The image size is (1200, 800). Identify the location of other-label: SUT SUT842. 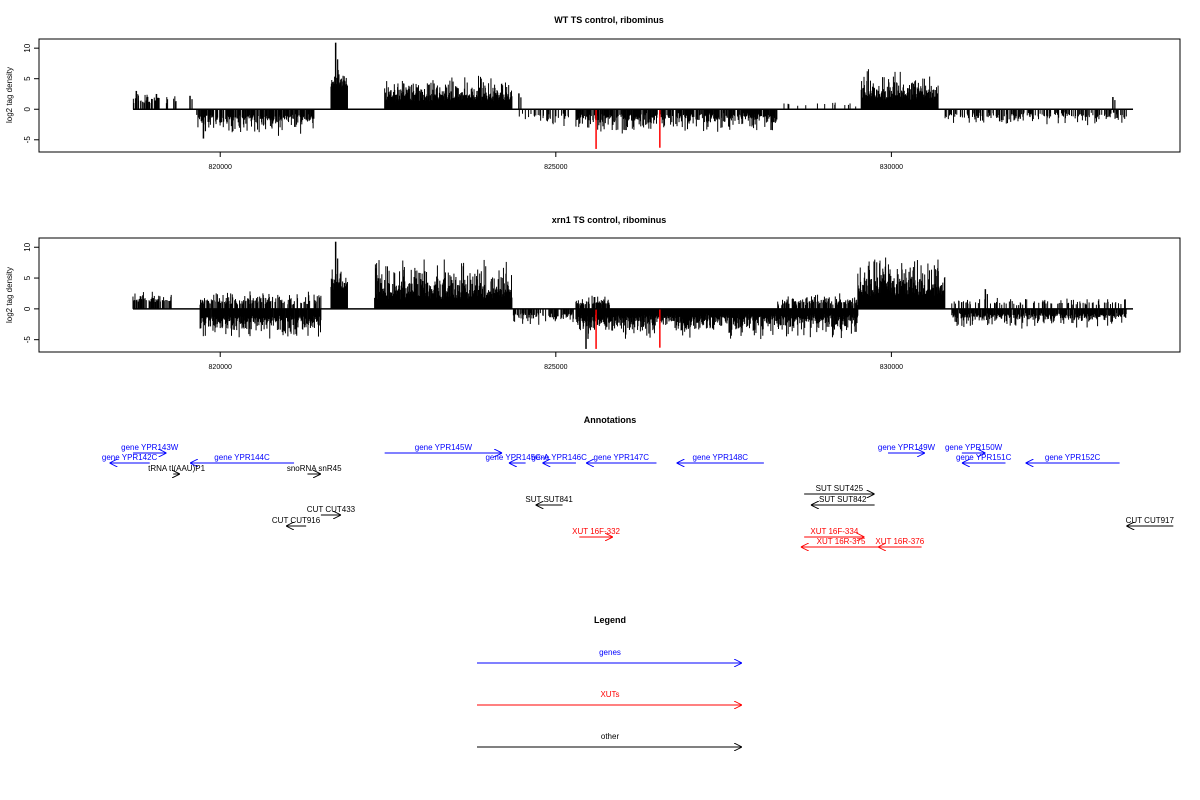
(843, 499).